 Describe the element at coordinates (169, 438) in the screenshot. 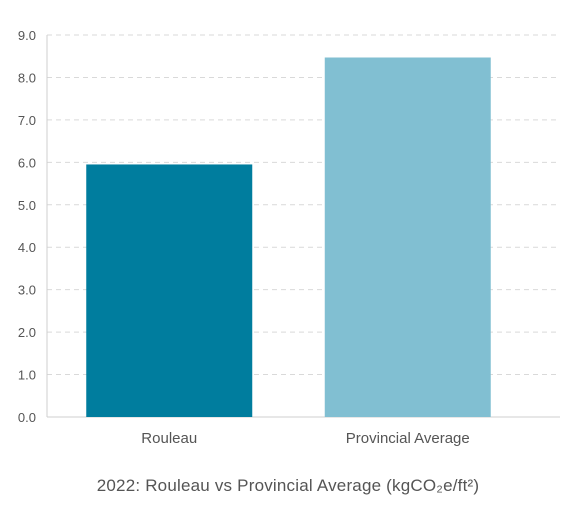

I see `x-tick-label: Rouleau` at that location.